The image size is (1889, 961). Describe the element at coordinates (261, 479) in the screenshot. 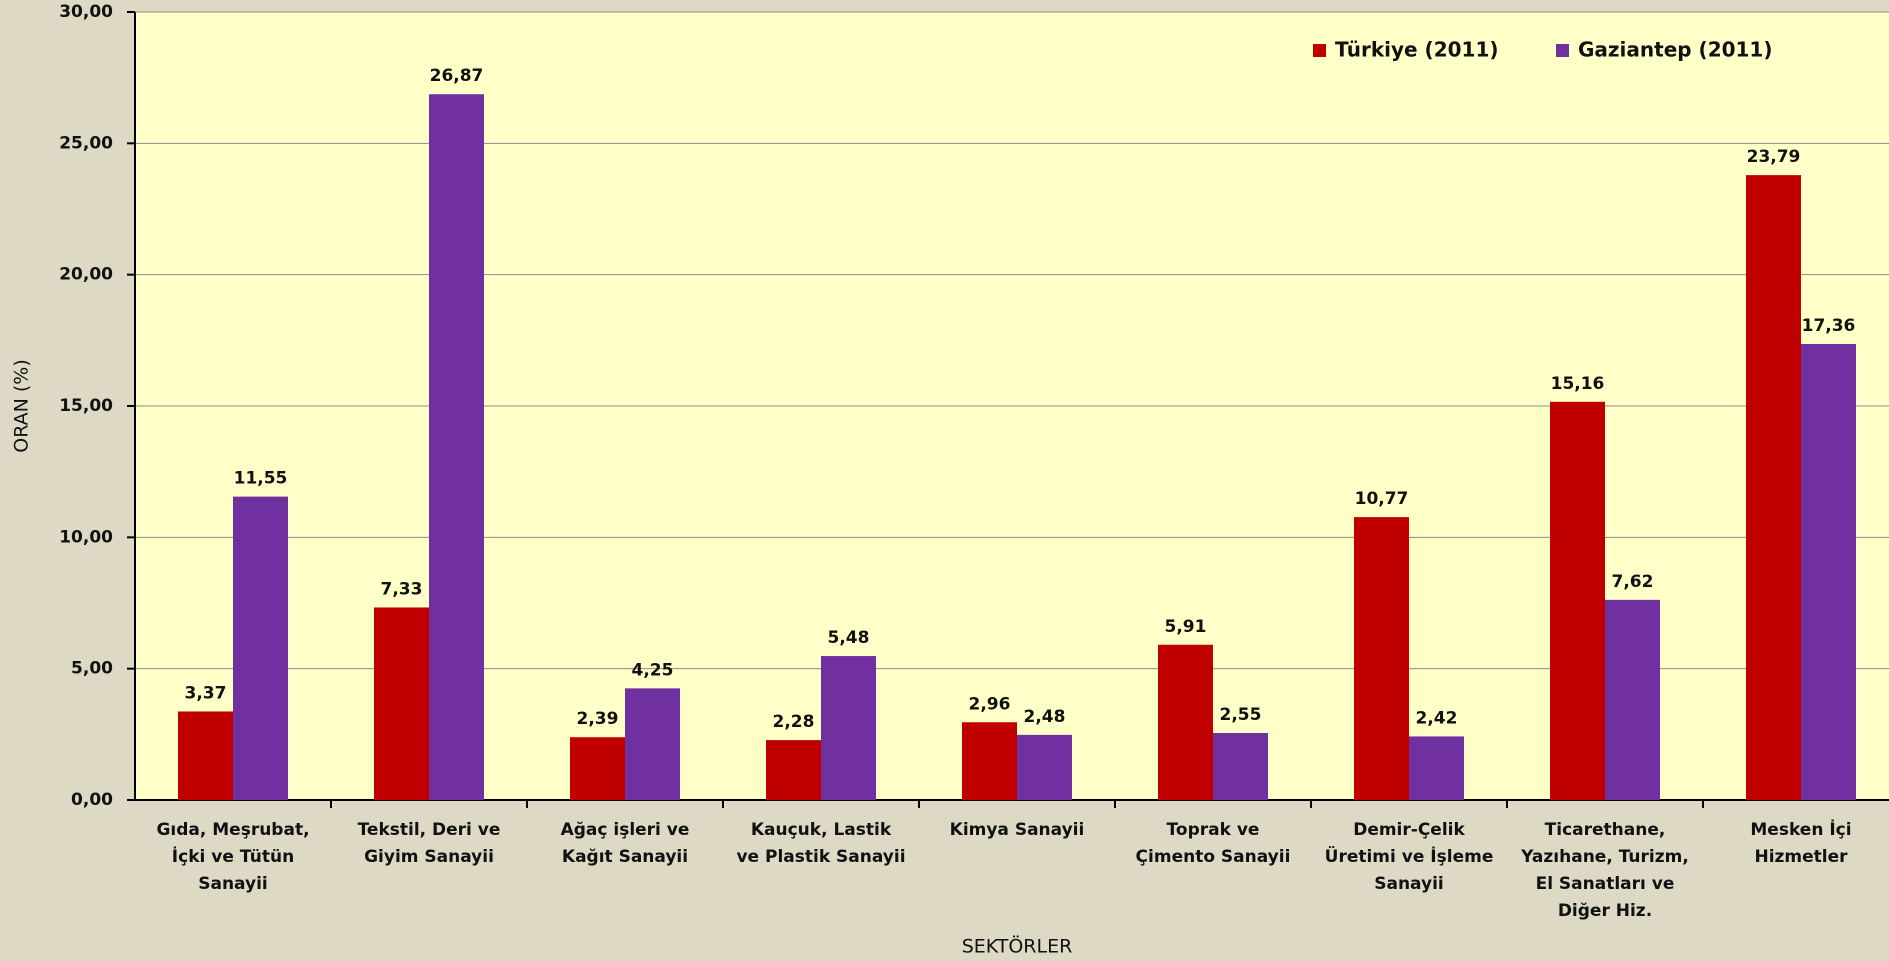

I see `data-label: 11,55` at that location.